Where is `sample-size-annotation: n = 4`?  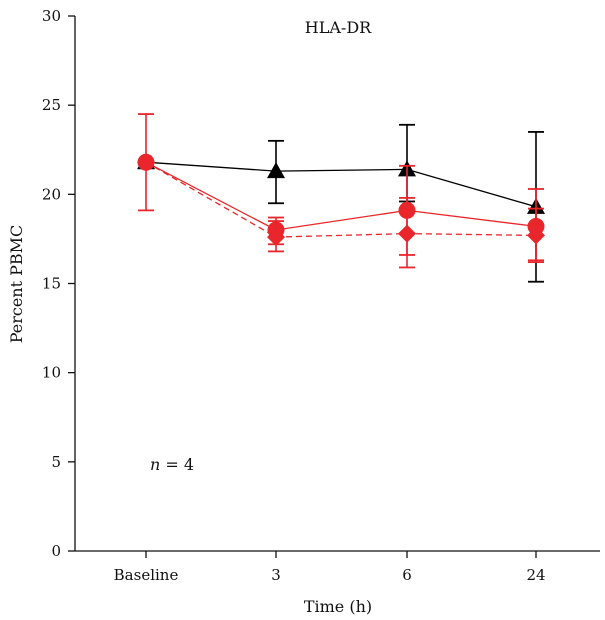
sample-size-annotation: n = 4 is located at coordinates (172, 464).